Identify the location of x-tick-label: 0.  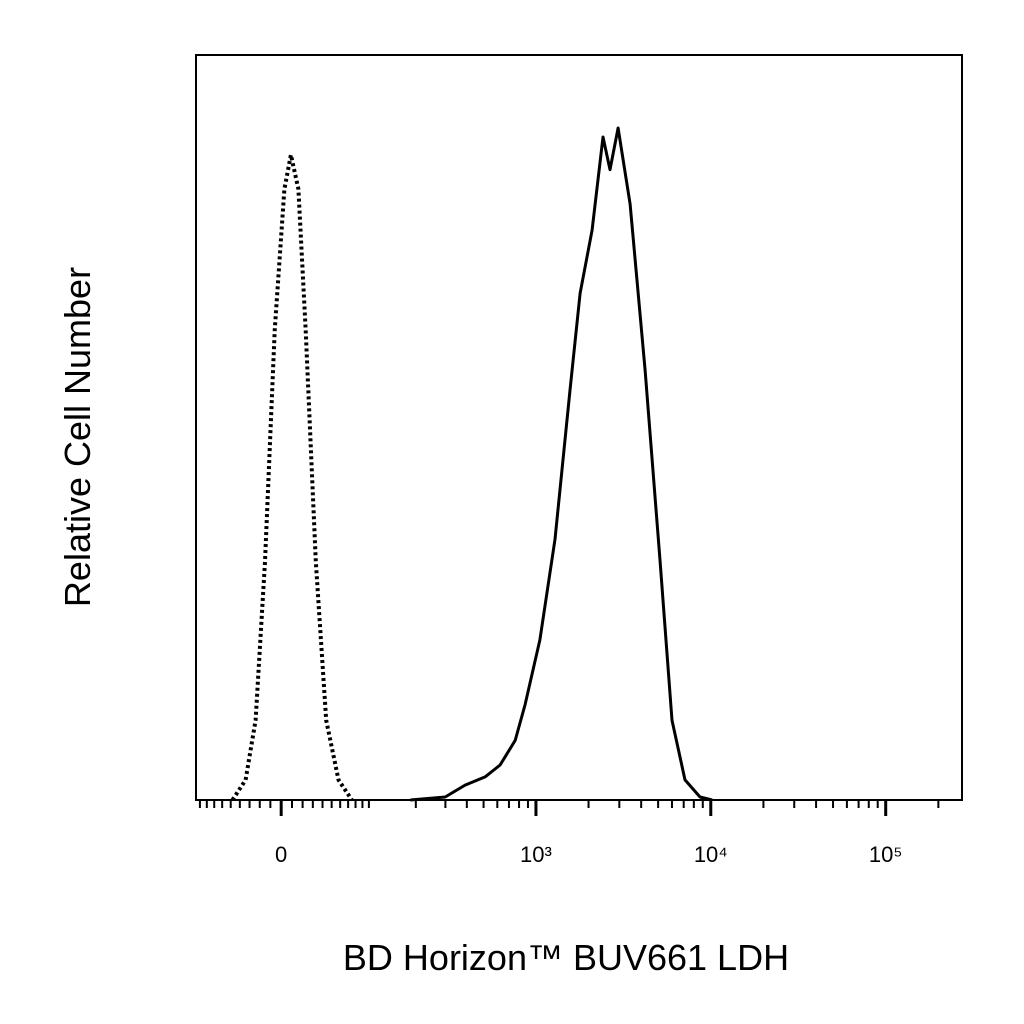
(281, 854).